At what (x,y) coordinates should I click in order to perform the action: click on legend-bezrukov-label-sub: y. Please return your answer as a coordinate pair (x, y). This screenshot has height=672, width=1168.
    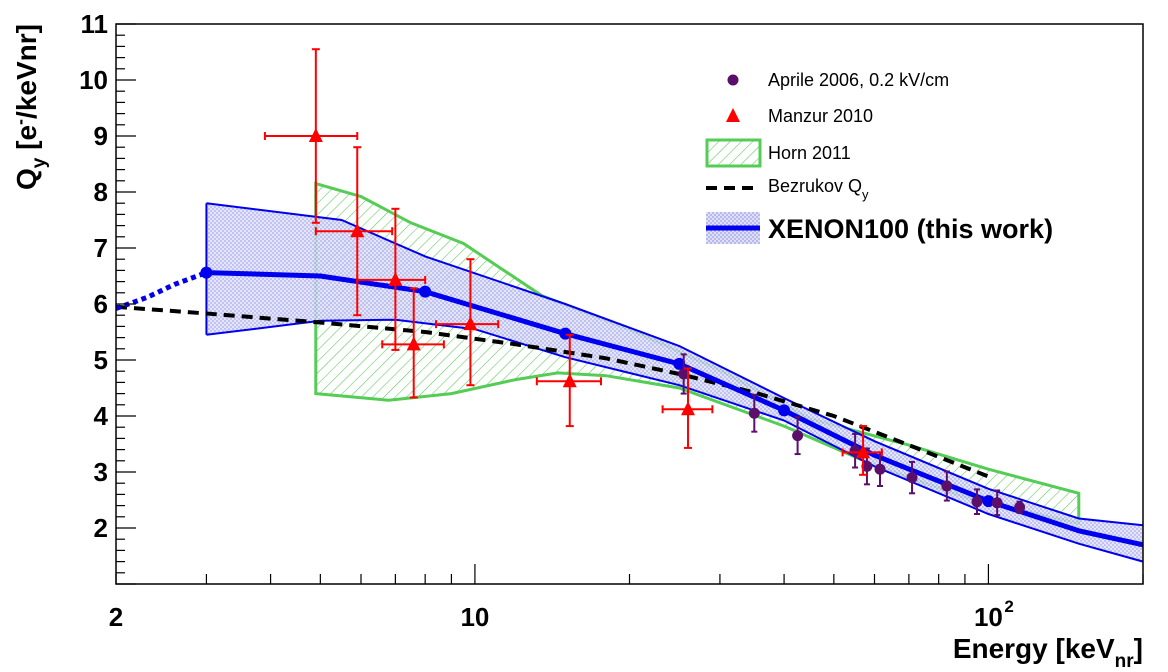
    Looking at the image, I should click on (865, 194).